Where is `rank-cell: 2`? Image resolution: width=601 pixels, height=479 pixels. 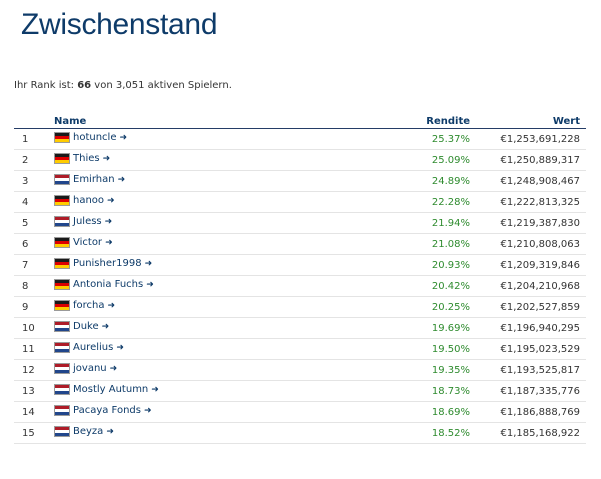 rank-cell: 2 is located at coordinates (34, 160).